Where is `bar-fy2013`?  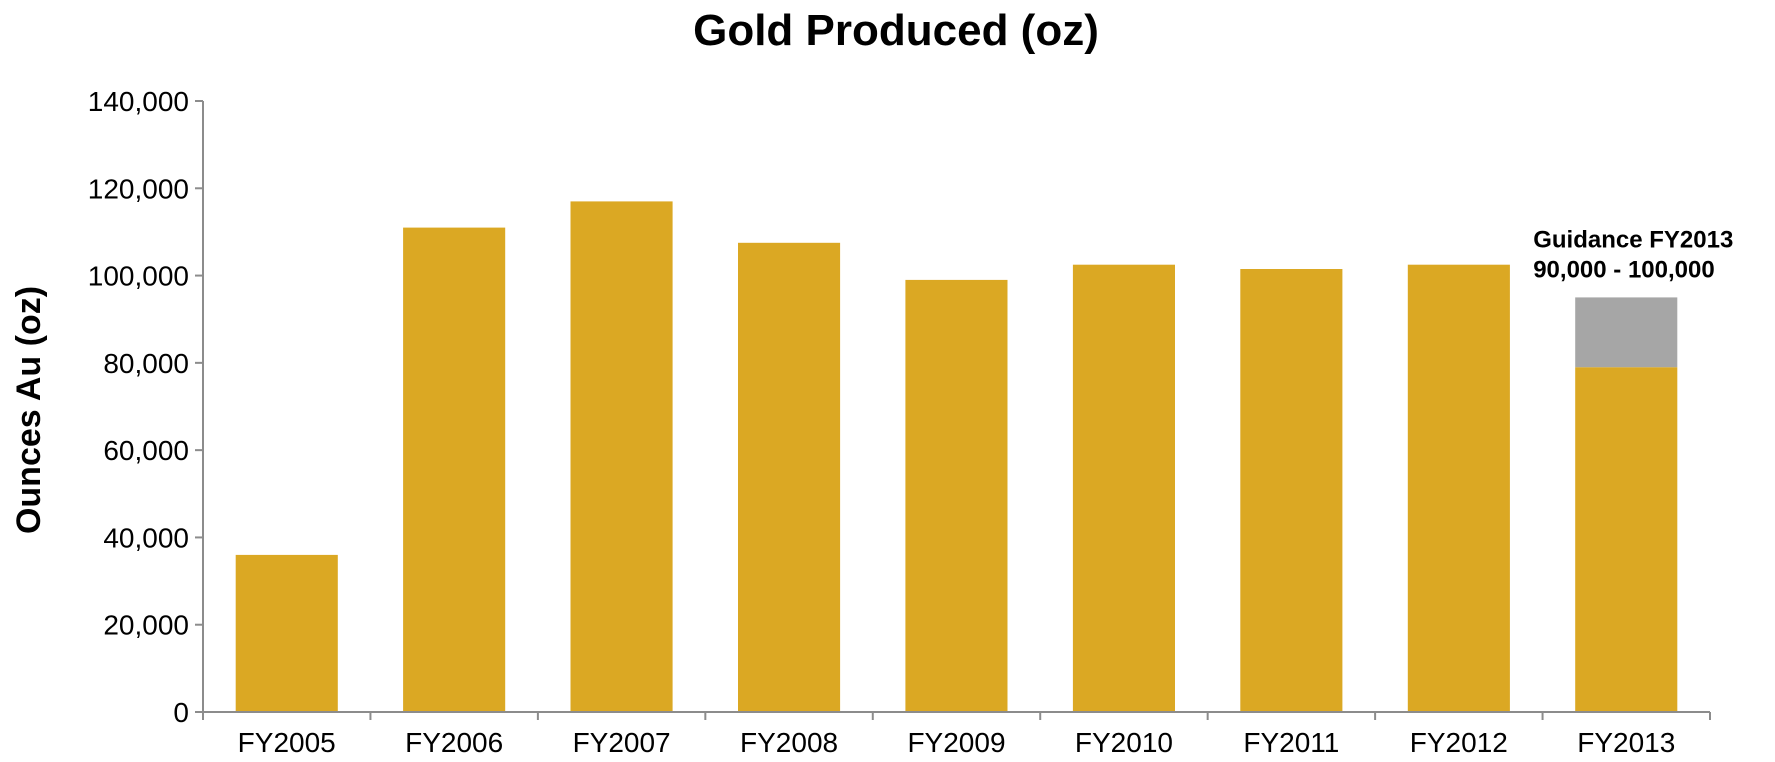 bar-fy2013 is located at coordinates (1626, 539).